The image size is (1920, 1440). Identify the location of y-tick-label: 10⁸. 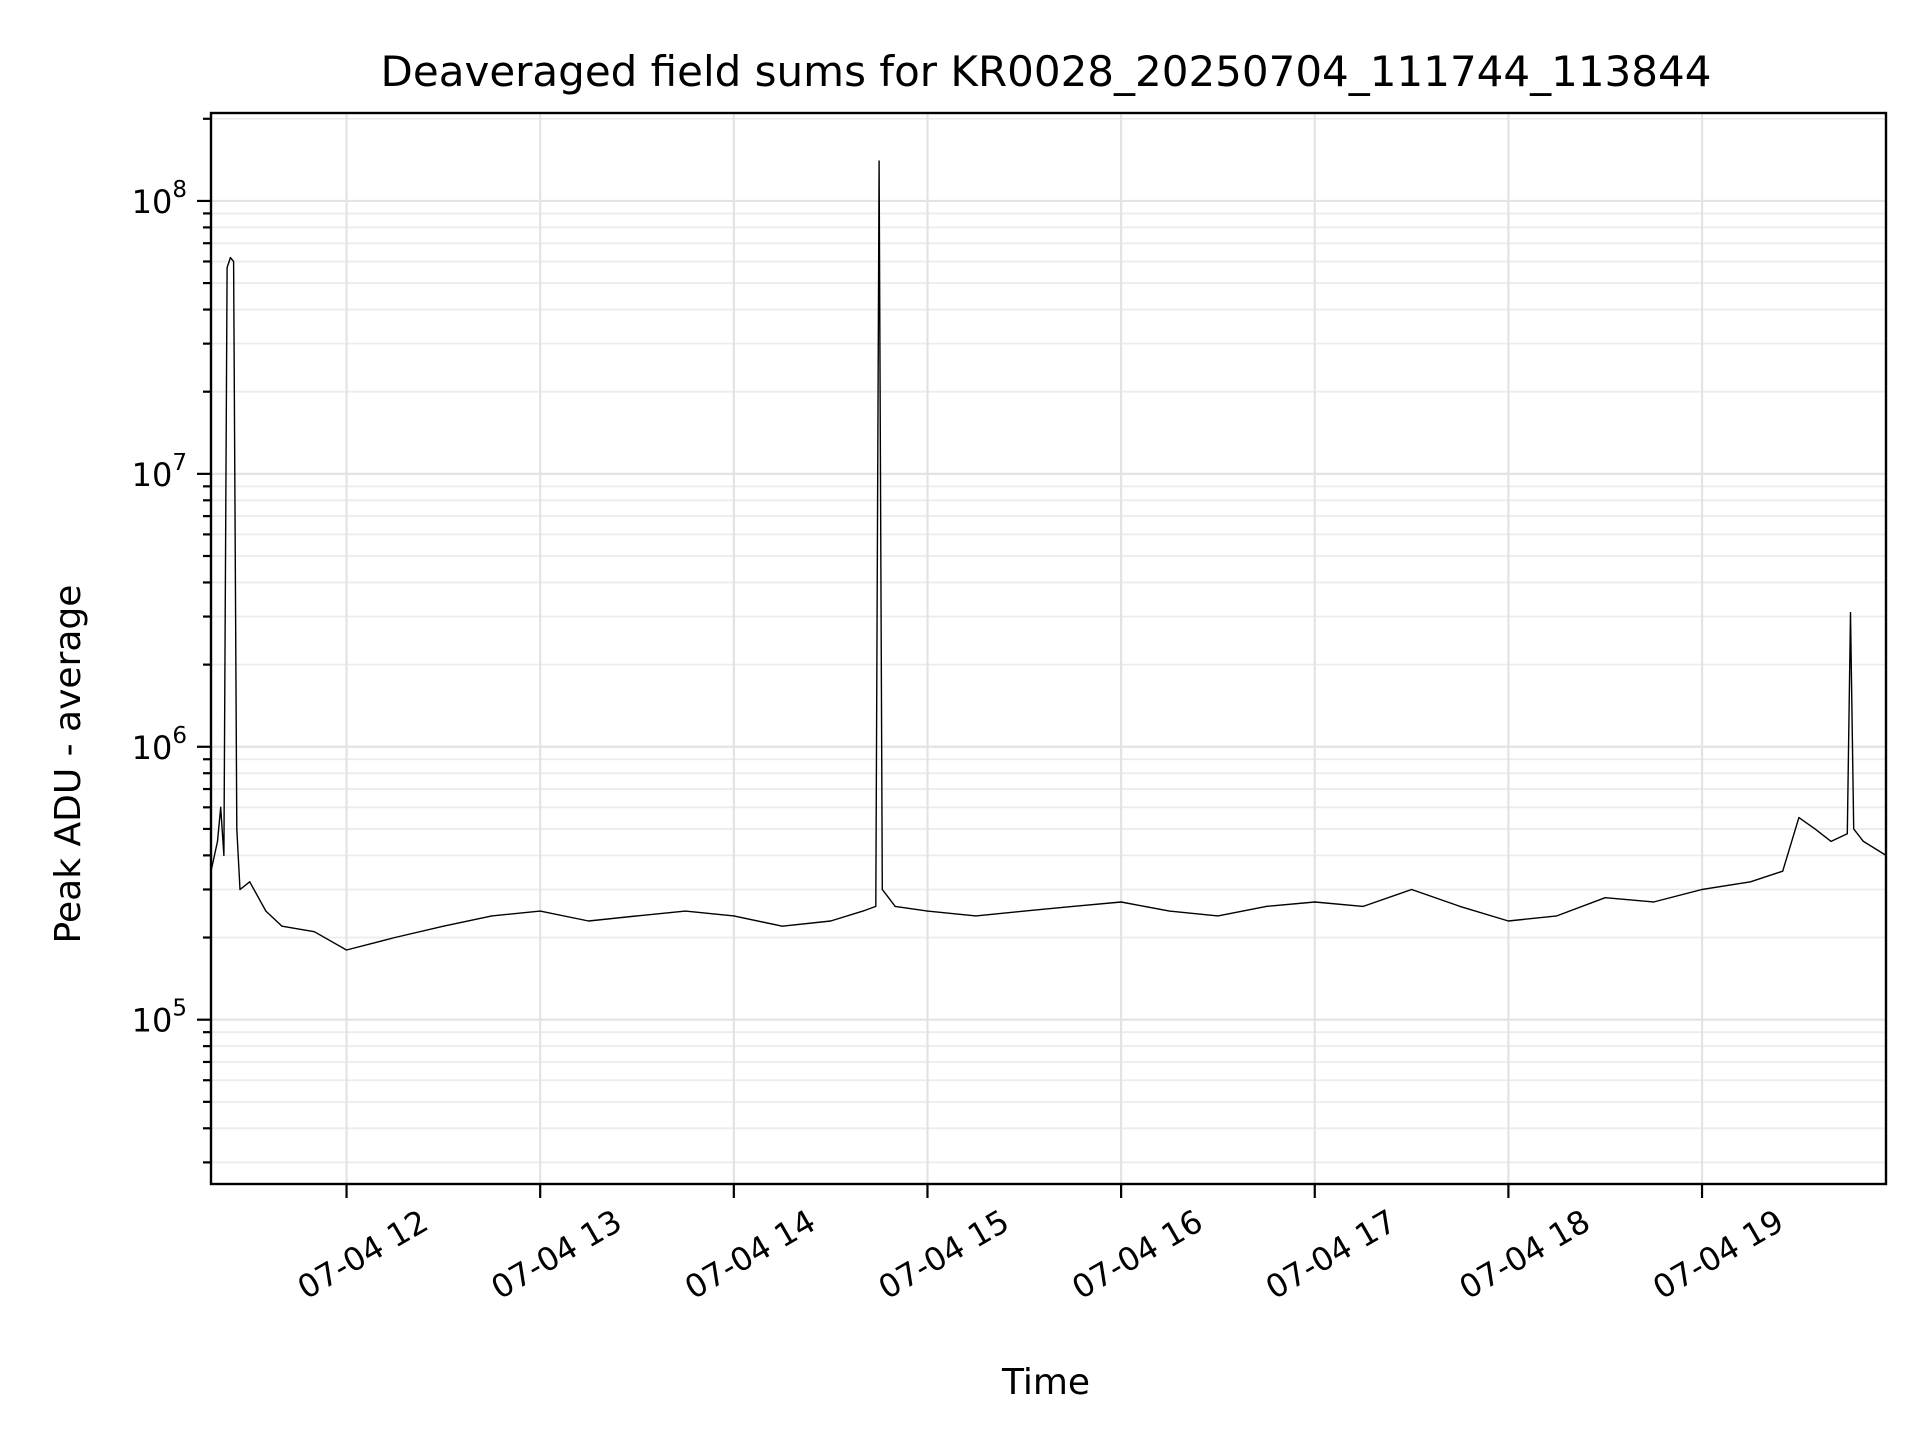
(159, 199).